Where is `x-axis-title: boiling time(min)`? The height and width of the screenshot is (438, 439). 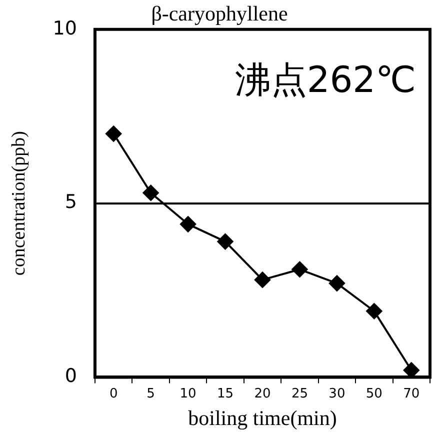
x-axis-title: boiling time(min) is located at coordinates (262, 418).